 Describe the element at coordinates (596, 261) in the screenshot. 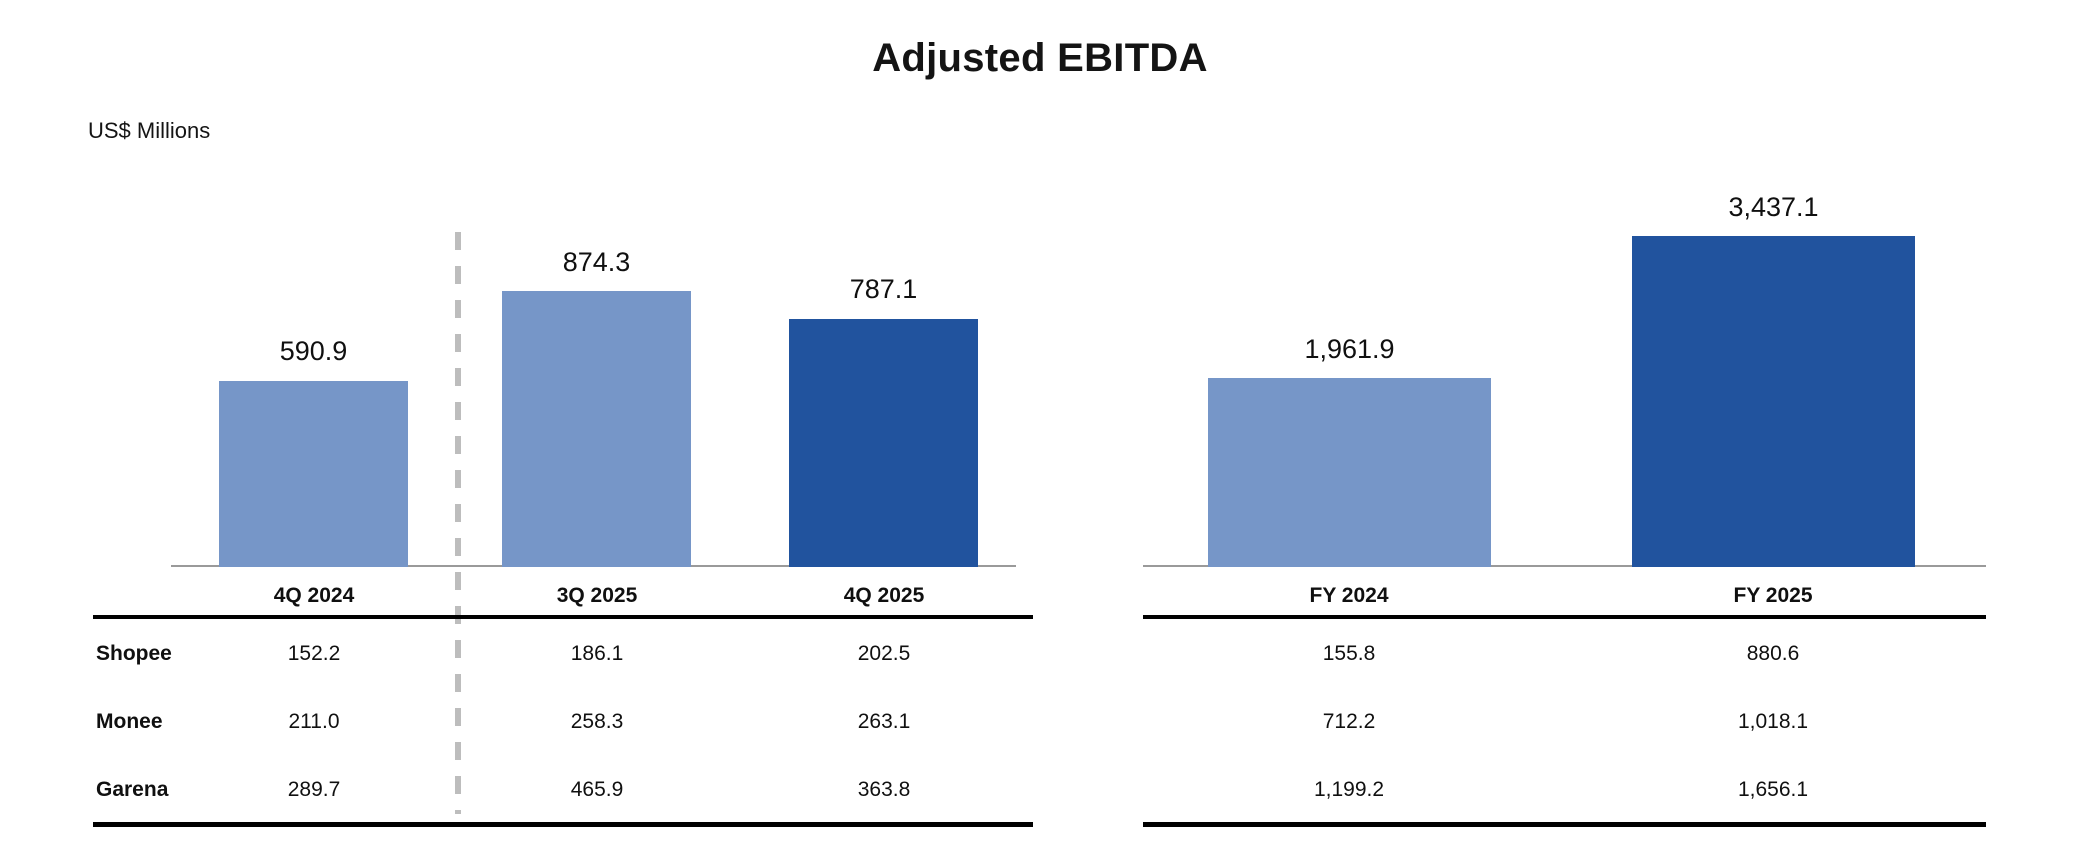

I see `bar-value-label-3q-2025: 874.3` at that location.